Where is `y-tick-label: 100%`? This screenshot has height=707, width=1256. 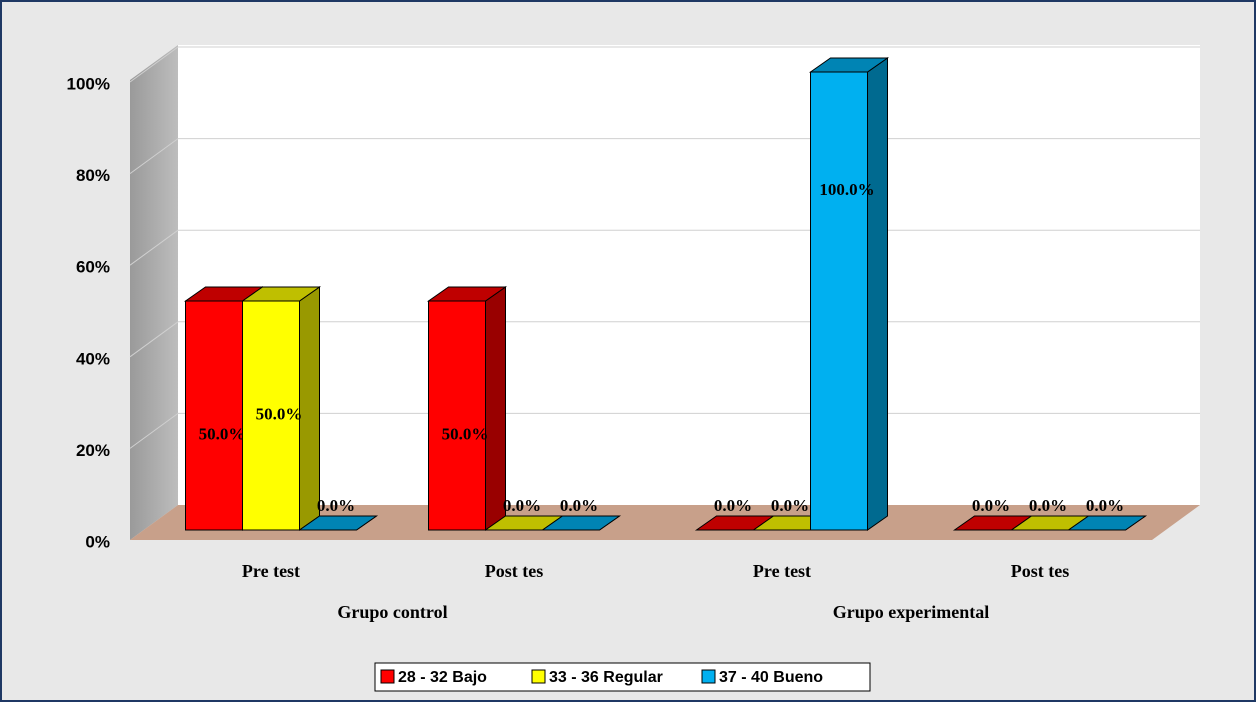
y-tick-label: 100% is located at coordinates (88, 83).